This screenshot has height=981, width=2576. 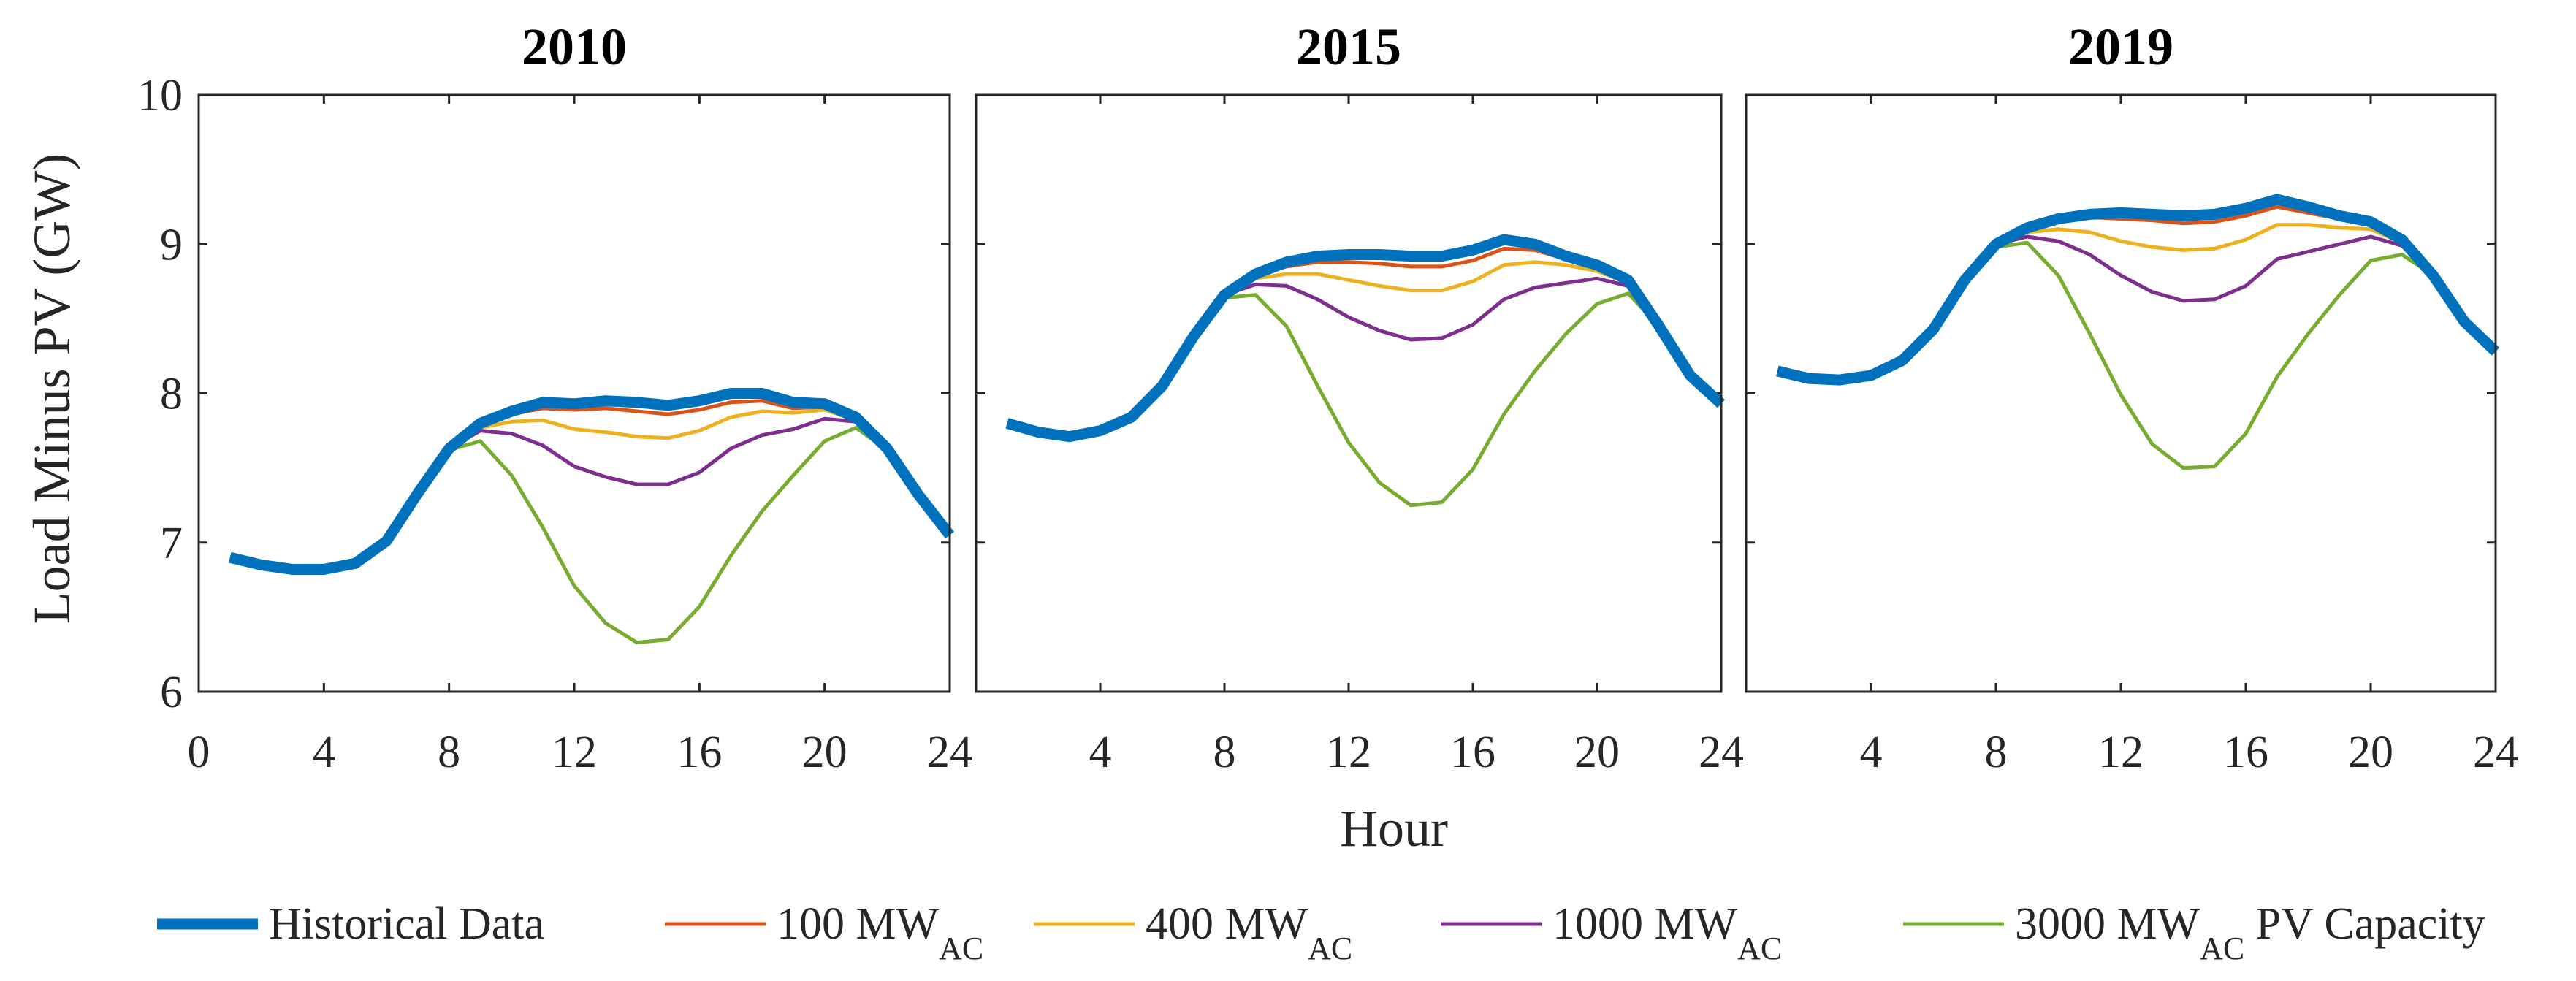 What do you see at coordinates (171, 395) in the screenshot?
I see `y-tick-label: 8` at bounding box center [171, 395].